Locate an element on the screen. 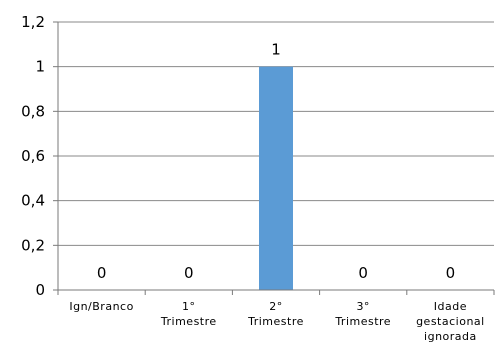  x-tick-label: 2° Trimestre is located at coordinates (275, 314).